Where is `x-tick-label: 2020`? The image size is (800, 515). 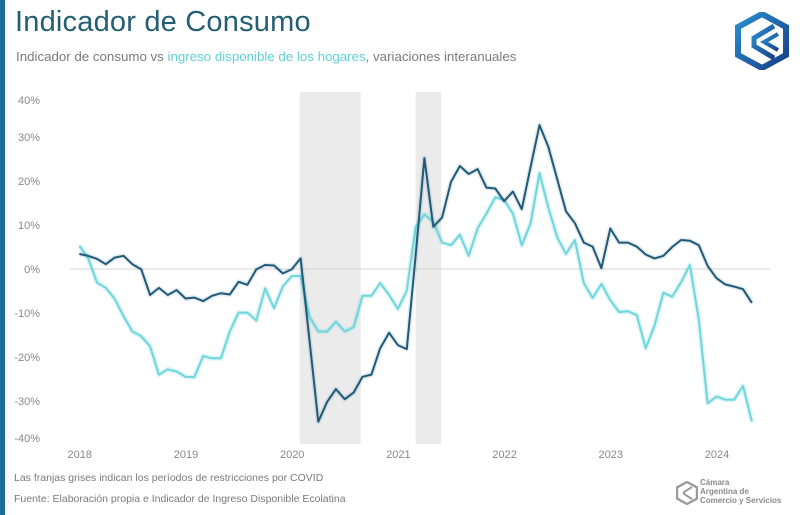
x-tick-label: 2020 is located at coordinates (292, 455).